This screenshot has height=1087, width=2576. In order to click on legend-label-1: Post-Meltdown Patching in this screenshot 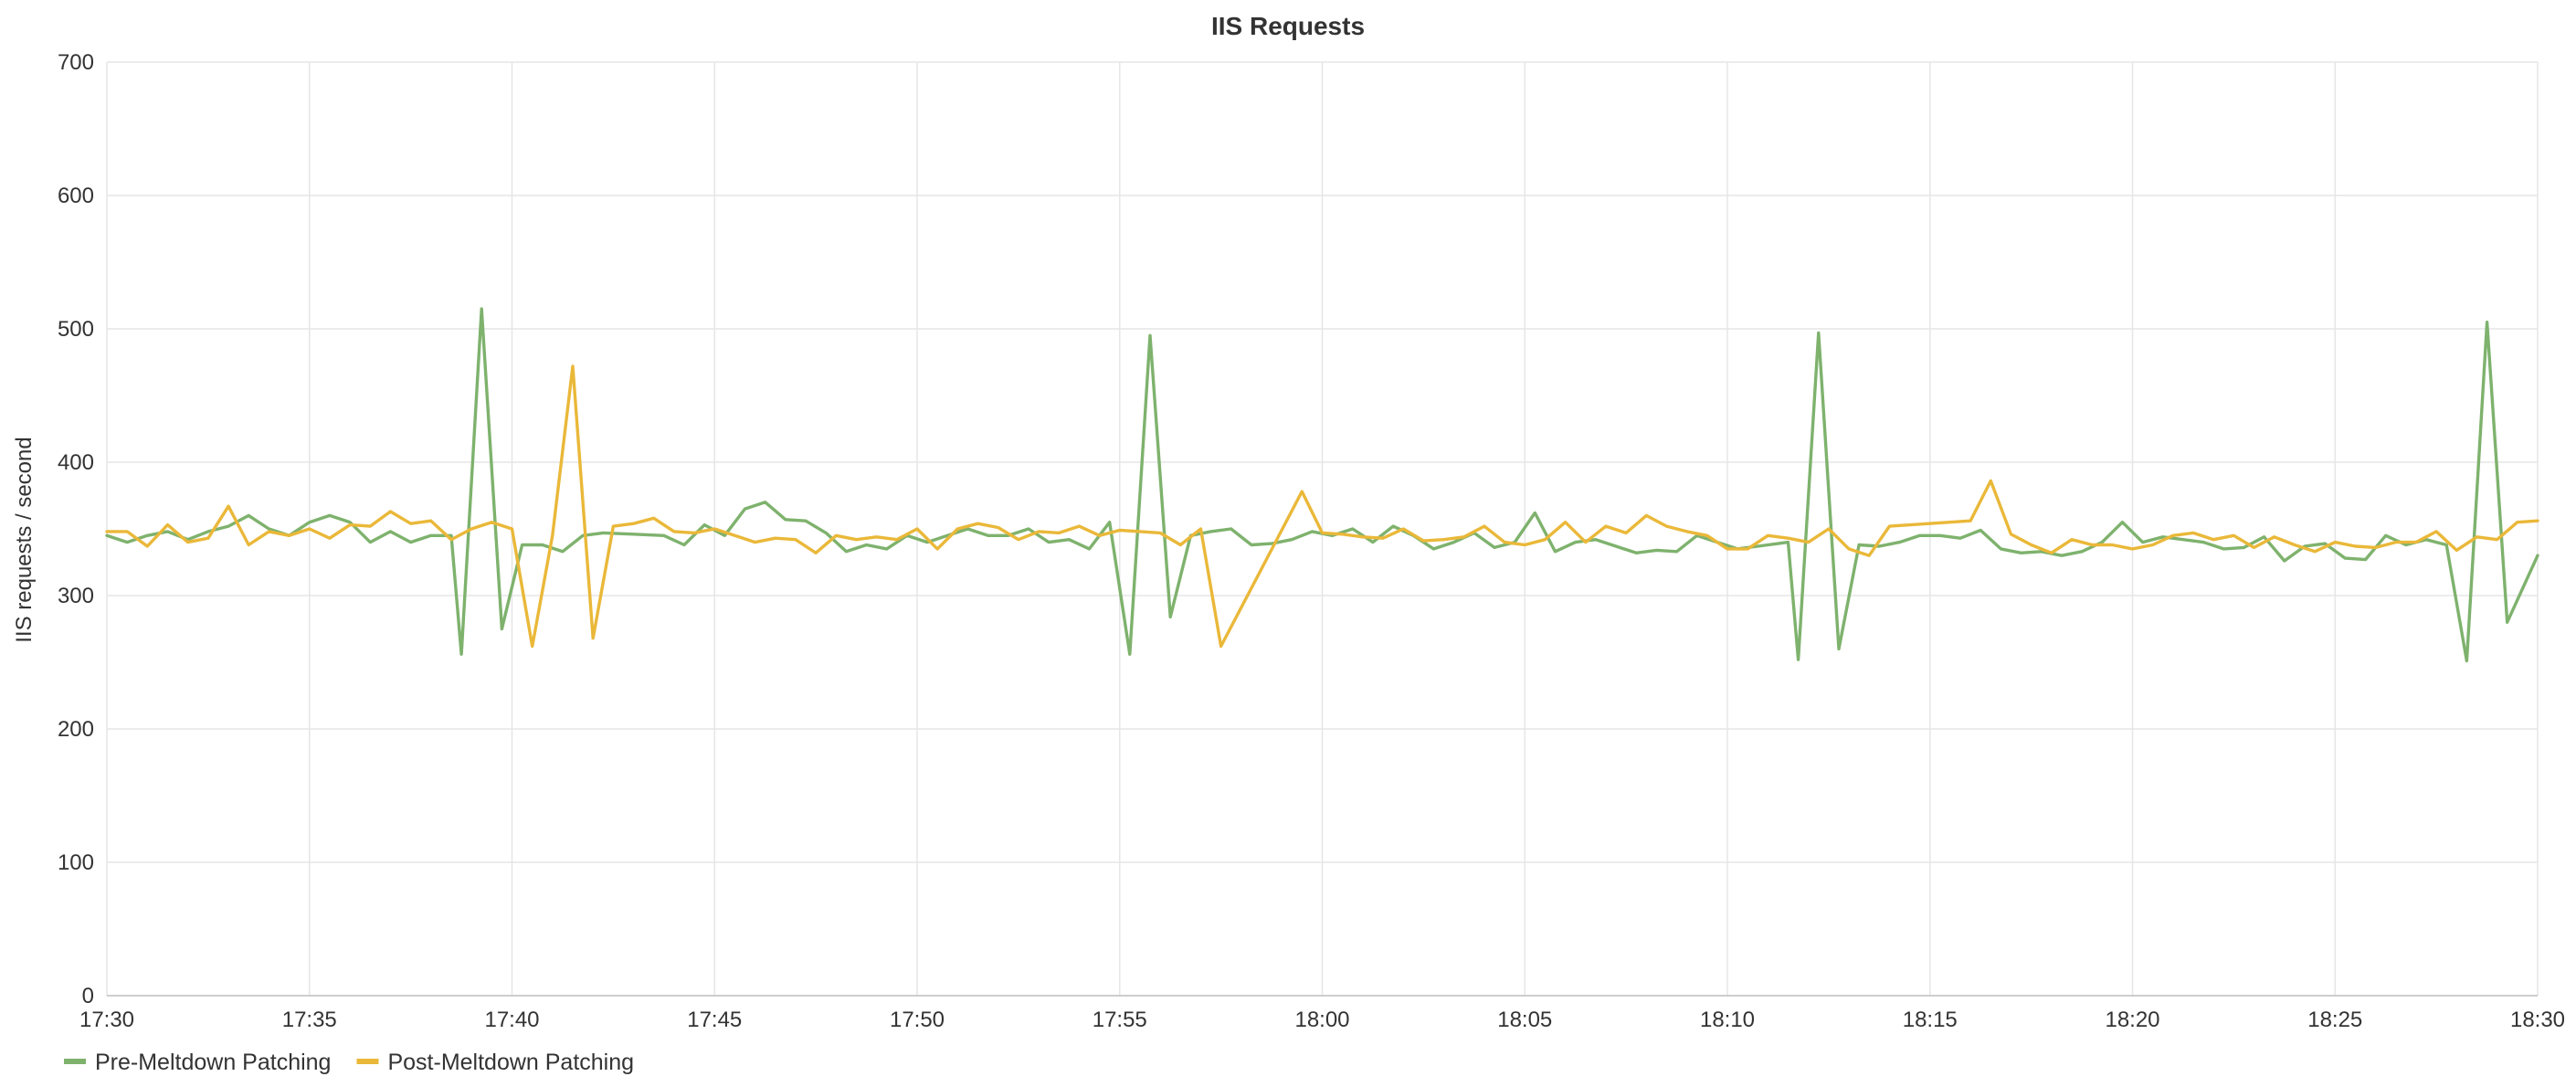, I will do `click(511, 1062)`.